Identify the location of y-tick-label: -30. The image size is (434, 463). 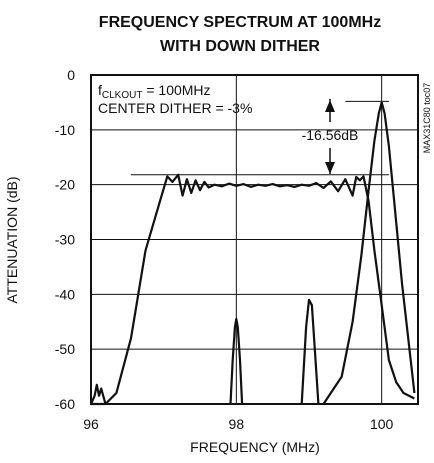
(65, 240).